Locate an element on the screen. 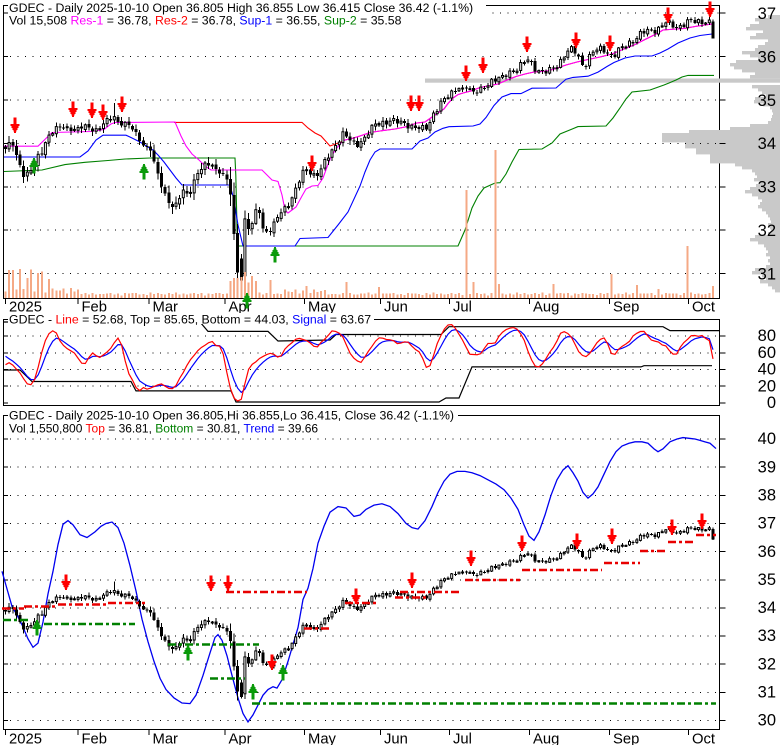  svg-text: 38 is located at coordinates (767, 496).